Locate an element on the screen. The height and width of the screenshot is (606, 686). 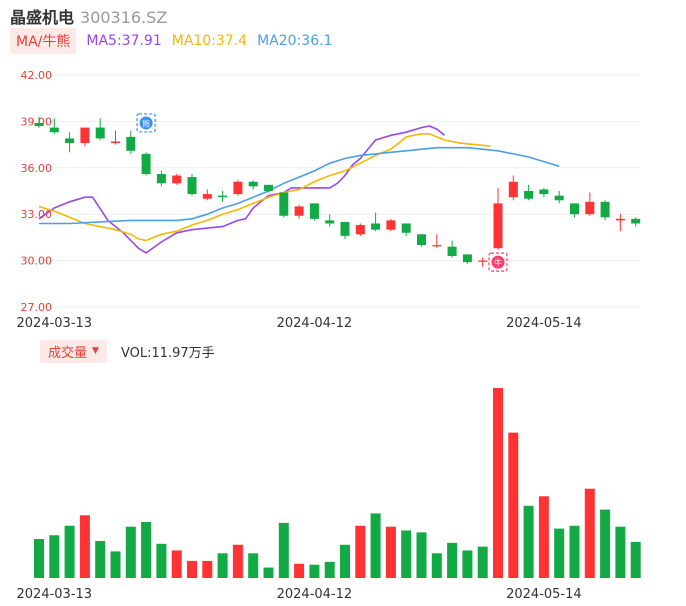
ma10-line is located at coordinates (264, 187).